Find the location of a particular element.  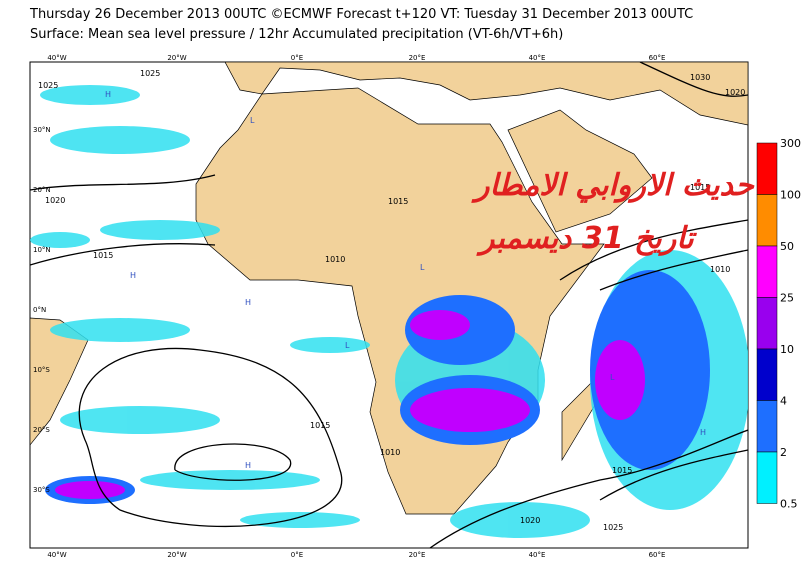

colorbar: 300 100 50 25 10 4 2 0.5 is located at coordinates (778, 324).